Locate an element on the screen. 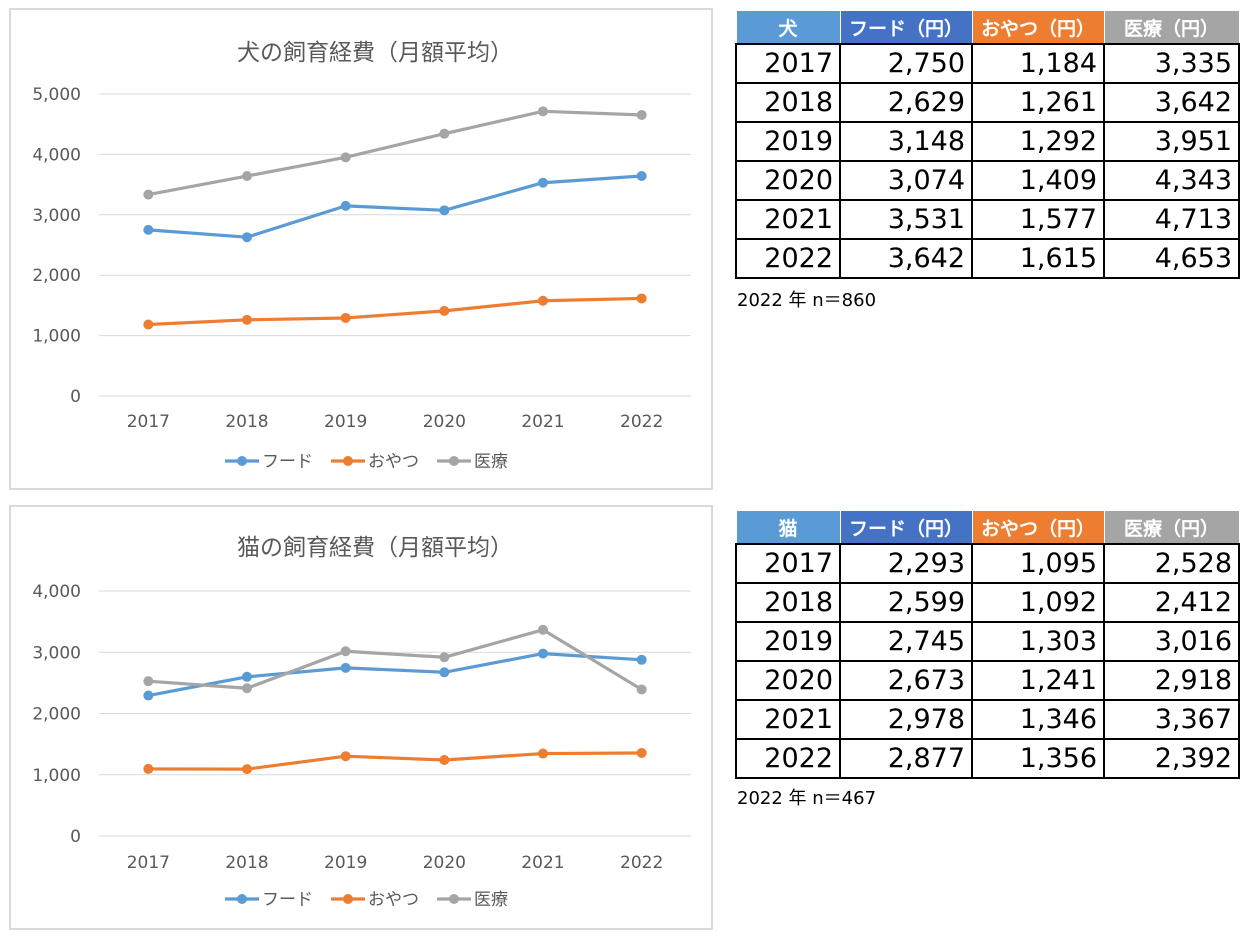 This screenshot has width=1252, height=940. table-cell: 3,335 is located at coordinates (1171, 63).